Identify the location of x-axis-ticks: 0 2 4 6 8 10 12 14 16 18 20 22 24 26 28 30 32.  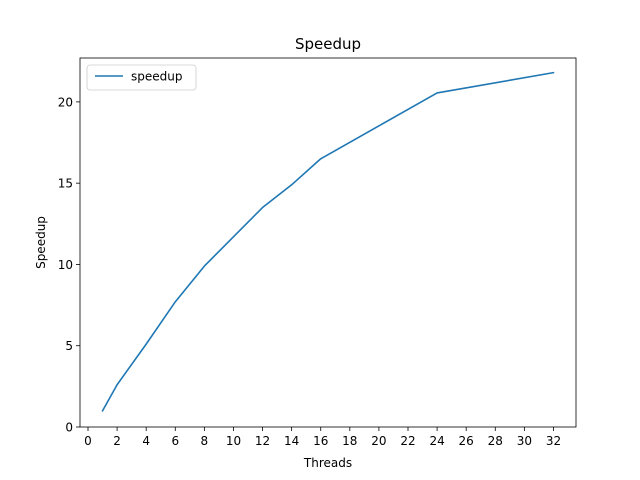
(322, 437).